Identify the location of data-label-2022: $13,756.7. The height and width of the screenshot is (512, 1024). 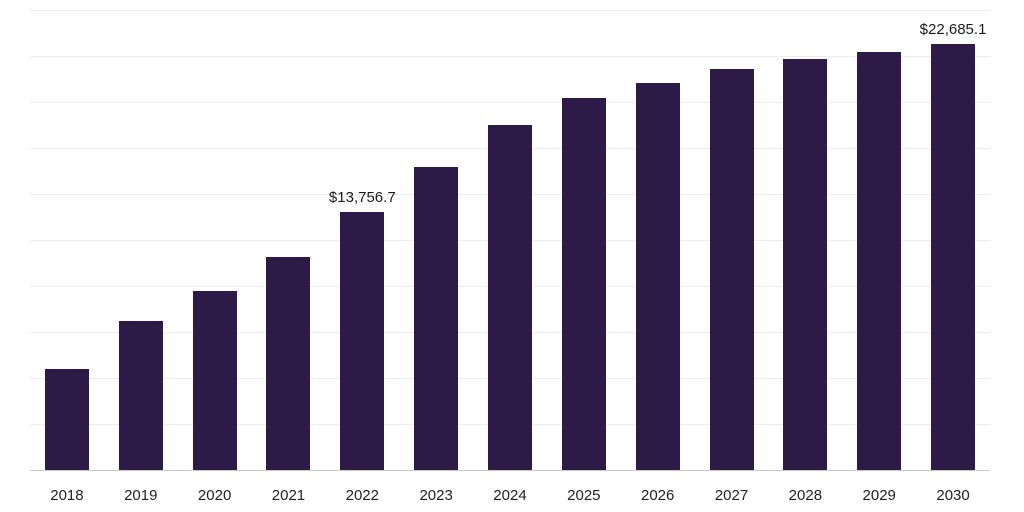
(362, 197).